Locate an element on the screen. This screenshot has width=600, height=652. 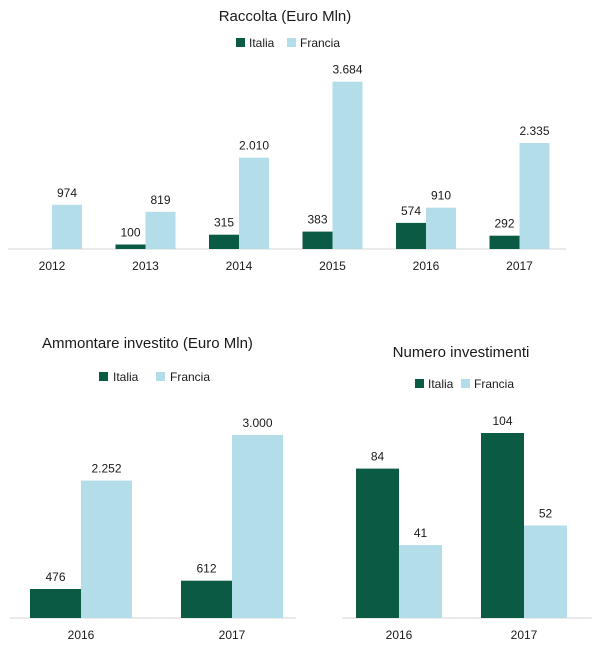
ammontare-legend: Italia Francia is located at coordinates (154, 377).